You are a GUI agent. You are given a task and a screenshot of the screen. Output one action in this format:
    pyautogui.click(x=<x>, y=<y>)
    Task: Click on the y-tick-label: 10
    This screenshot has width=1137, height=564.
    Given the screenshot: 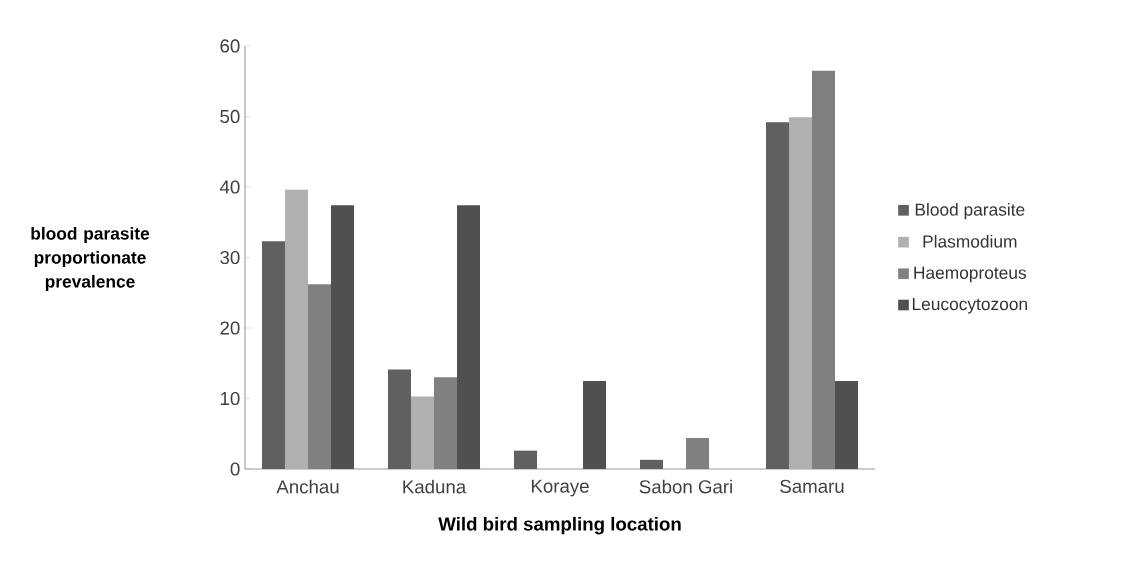 What is the action you would take?
    pyautogui.click(x=230, y=398)
    